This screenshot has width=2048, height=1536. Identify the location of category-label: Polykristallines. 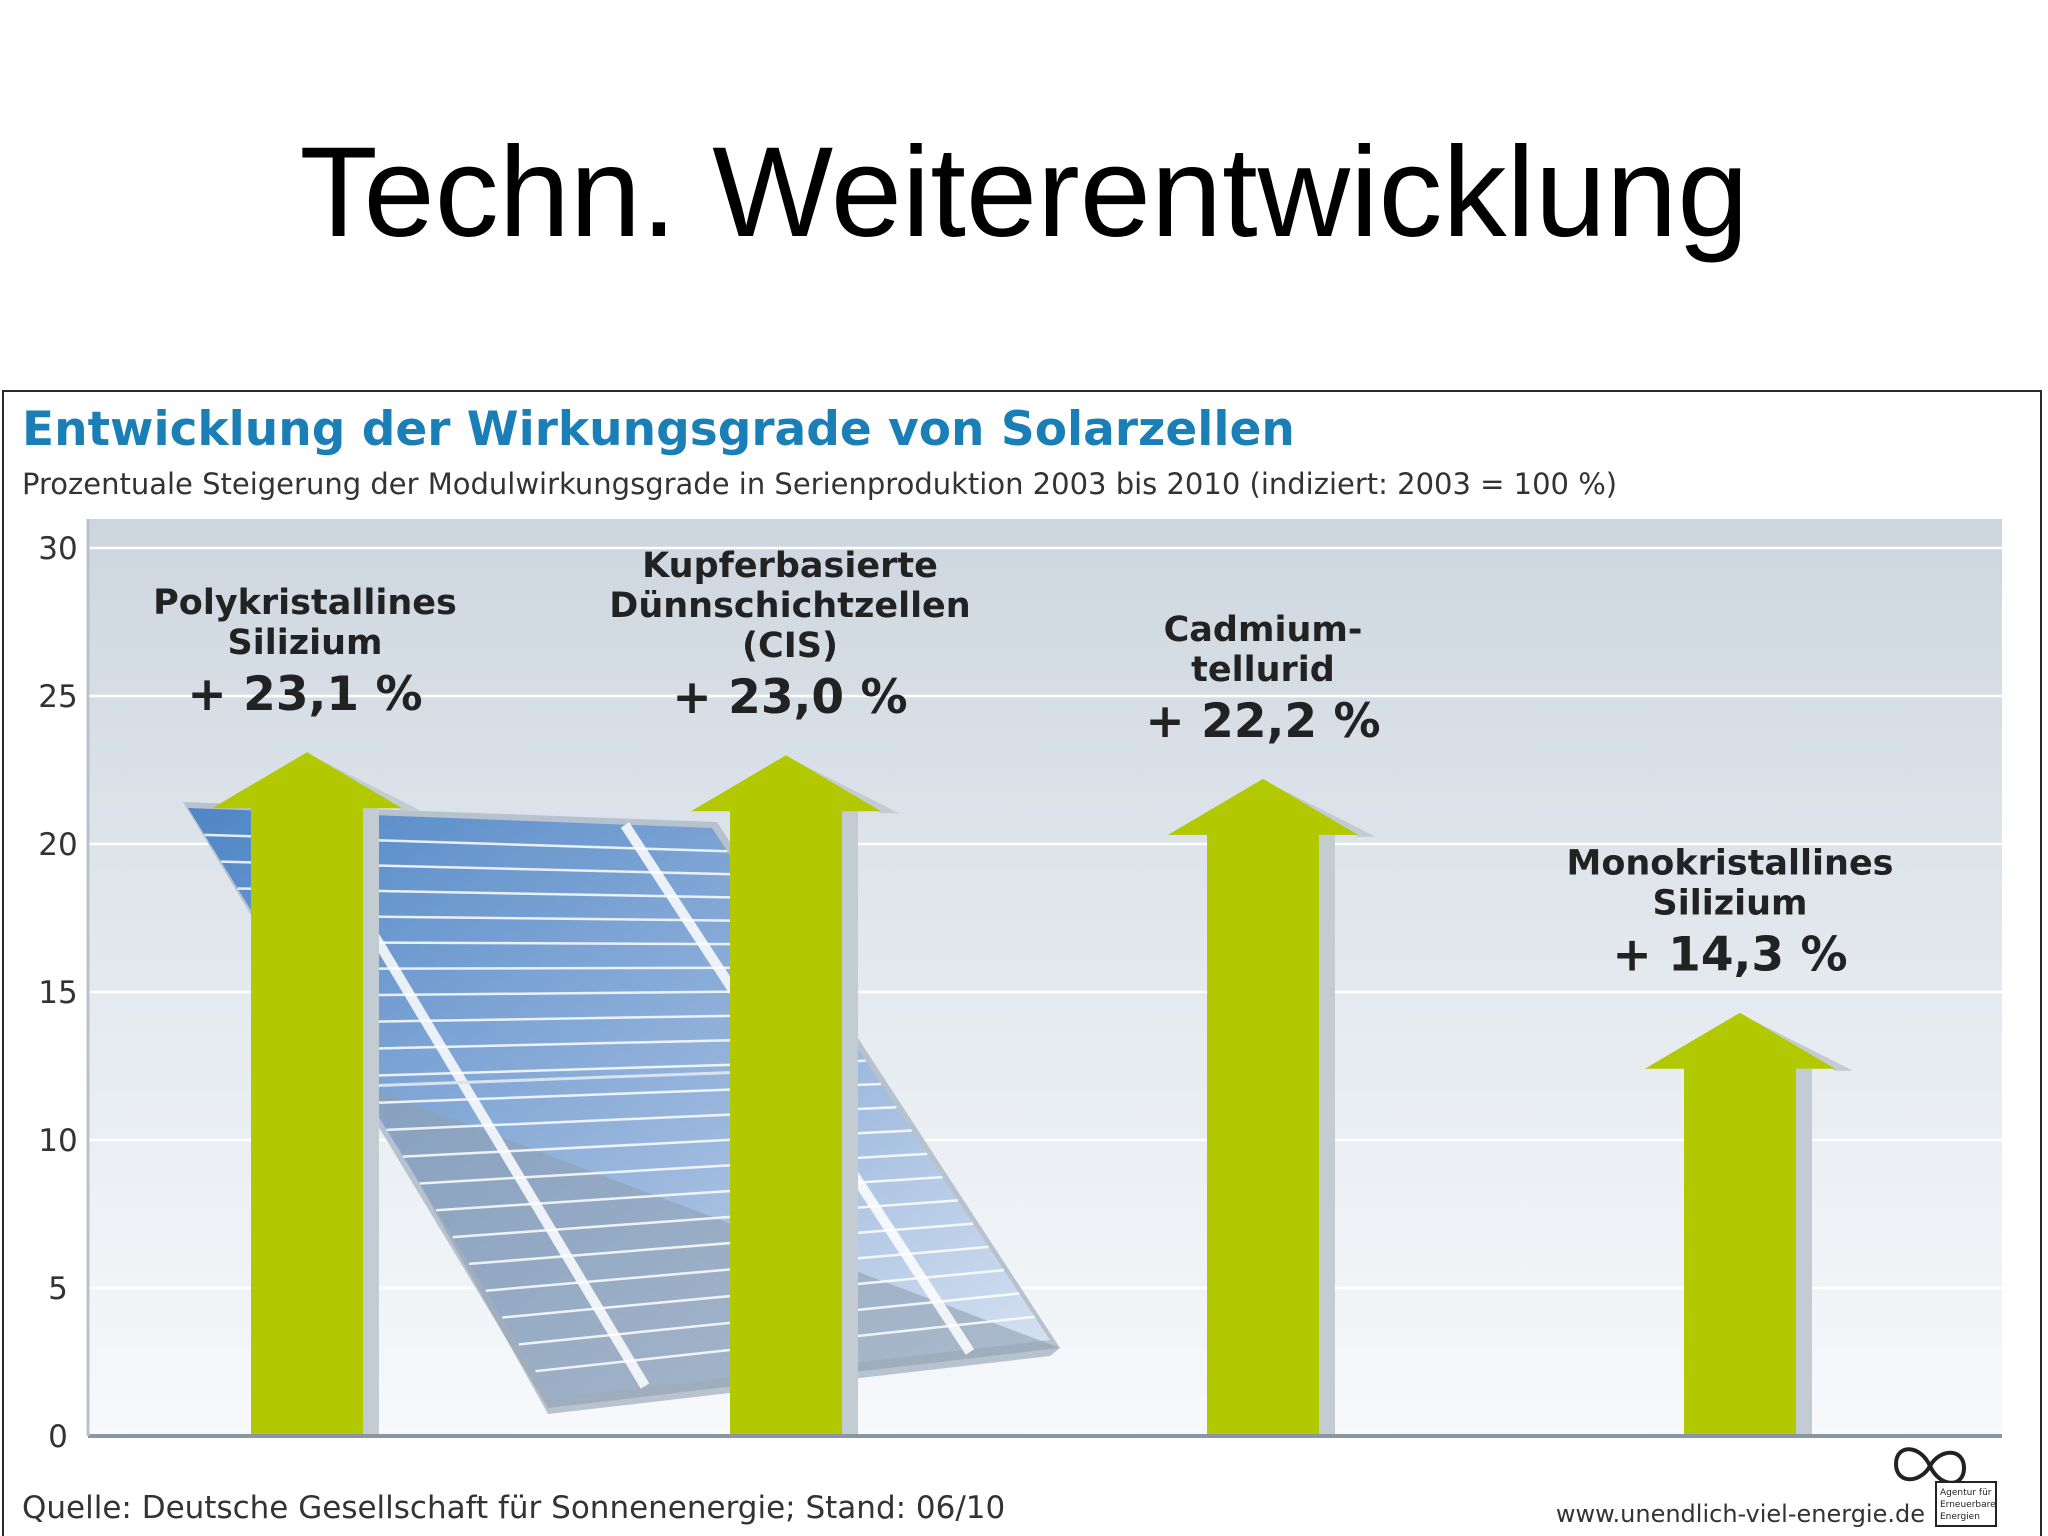
(305, 603).